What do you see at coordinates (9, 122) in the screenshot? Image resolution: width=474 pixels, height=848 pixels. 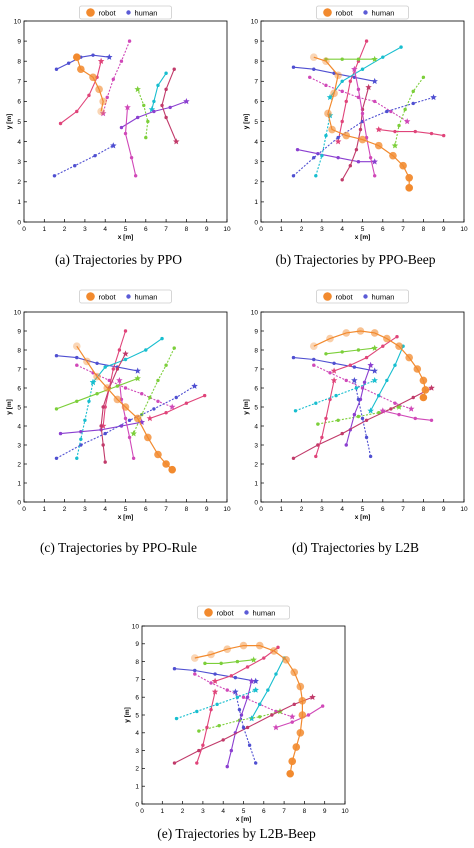 I see `y-axis-label: y [m]` at bounding box center [9, 122].